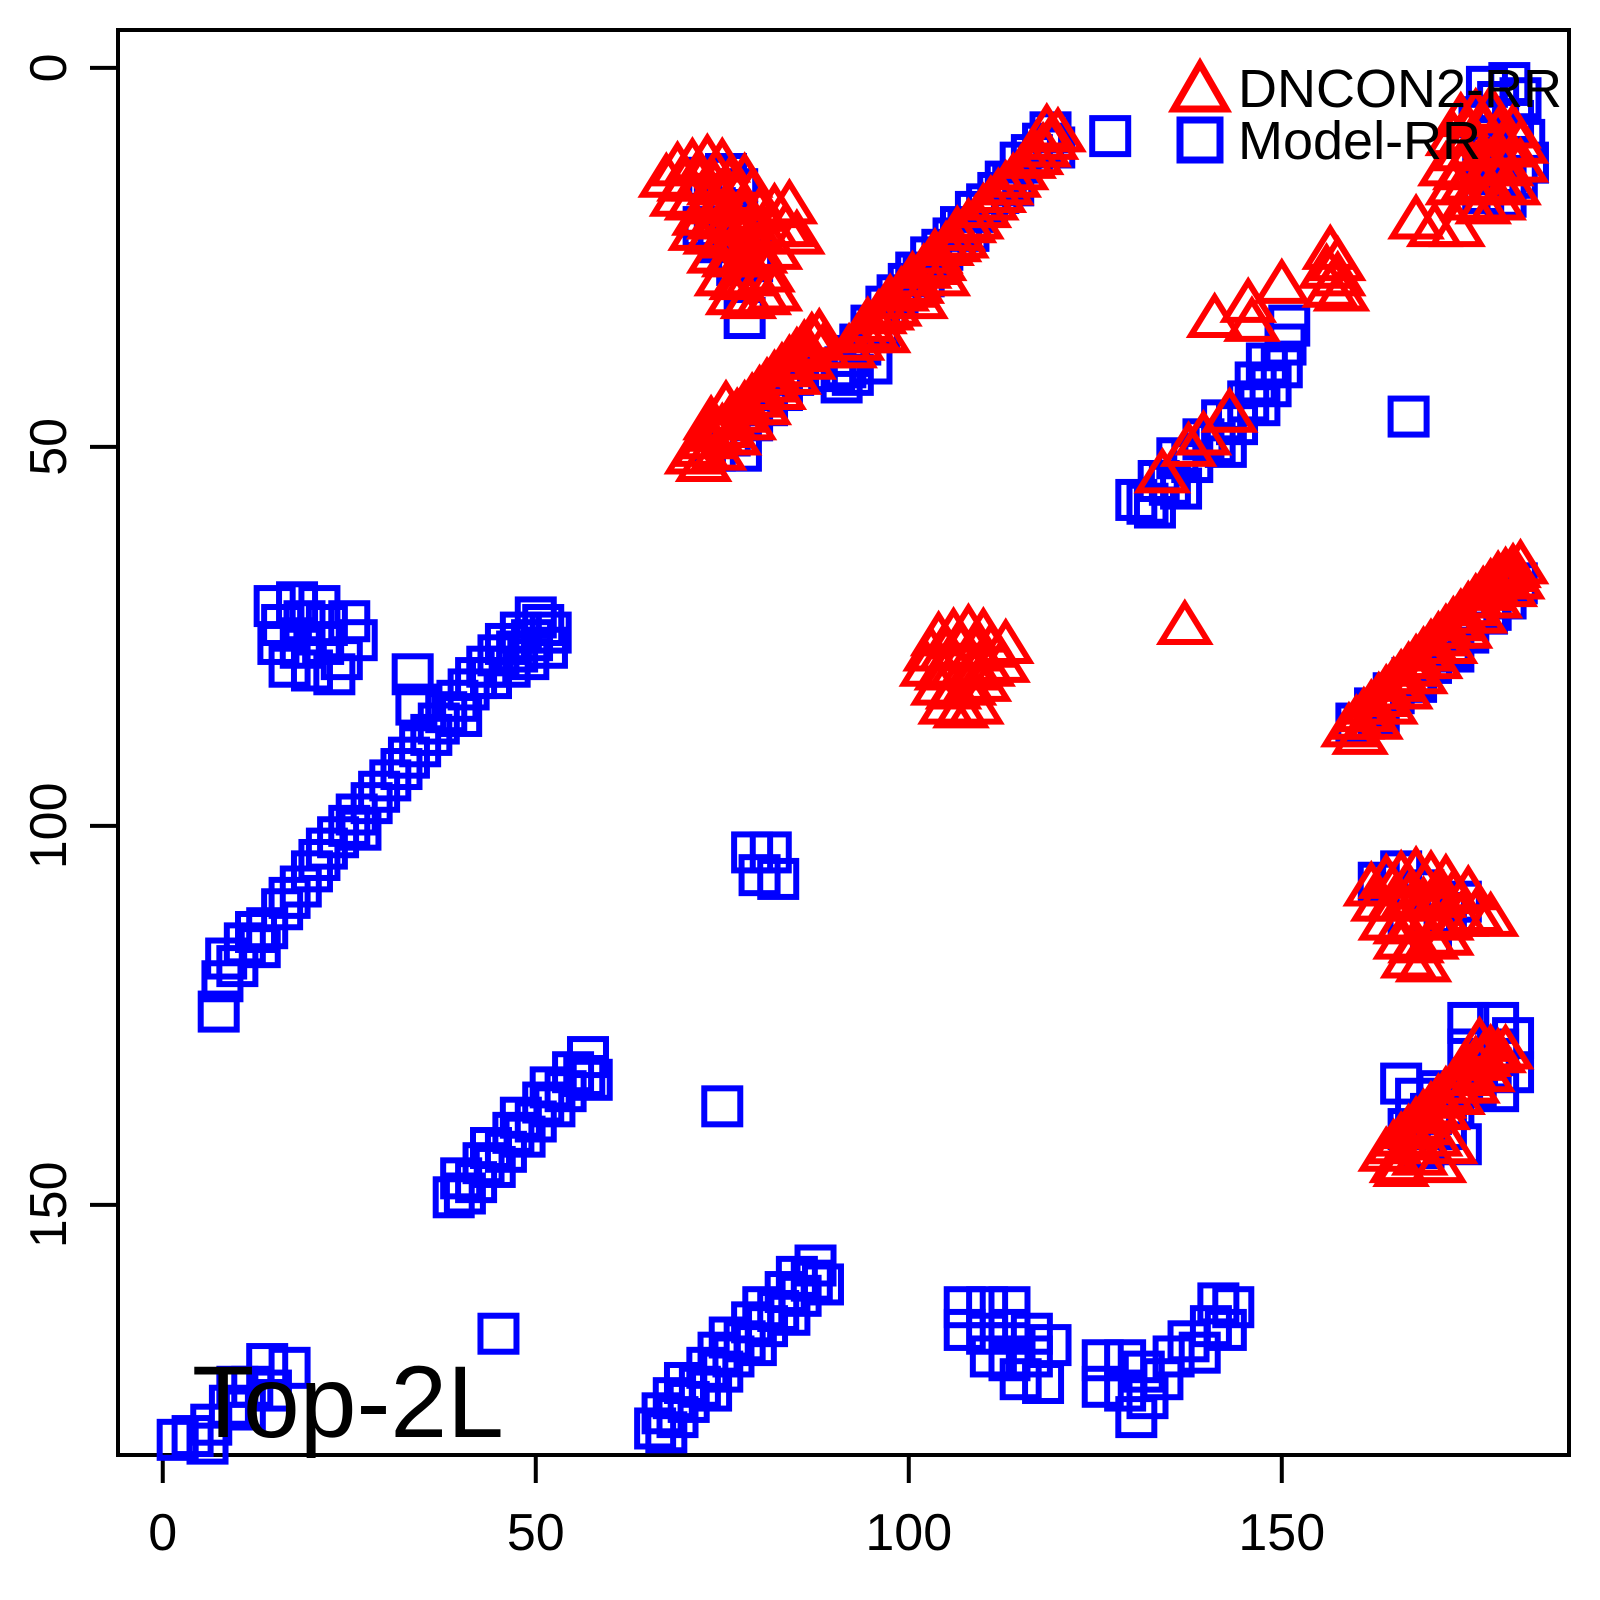 This screenshot has height=1600, width=1600. What do you see at coordinates (536, 1533) in the screenshot?
I see `x-axis-tick-label: 50` at bounding box center [536, 1533].